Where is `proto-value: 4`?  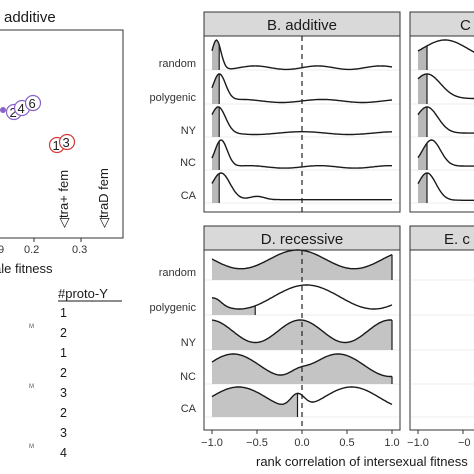
proto-value: 4 is located at coordinates (63, 453).